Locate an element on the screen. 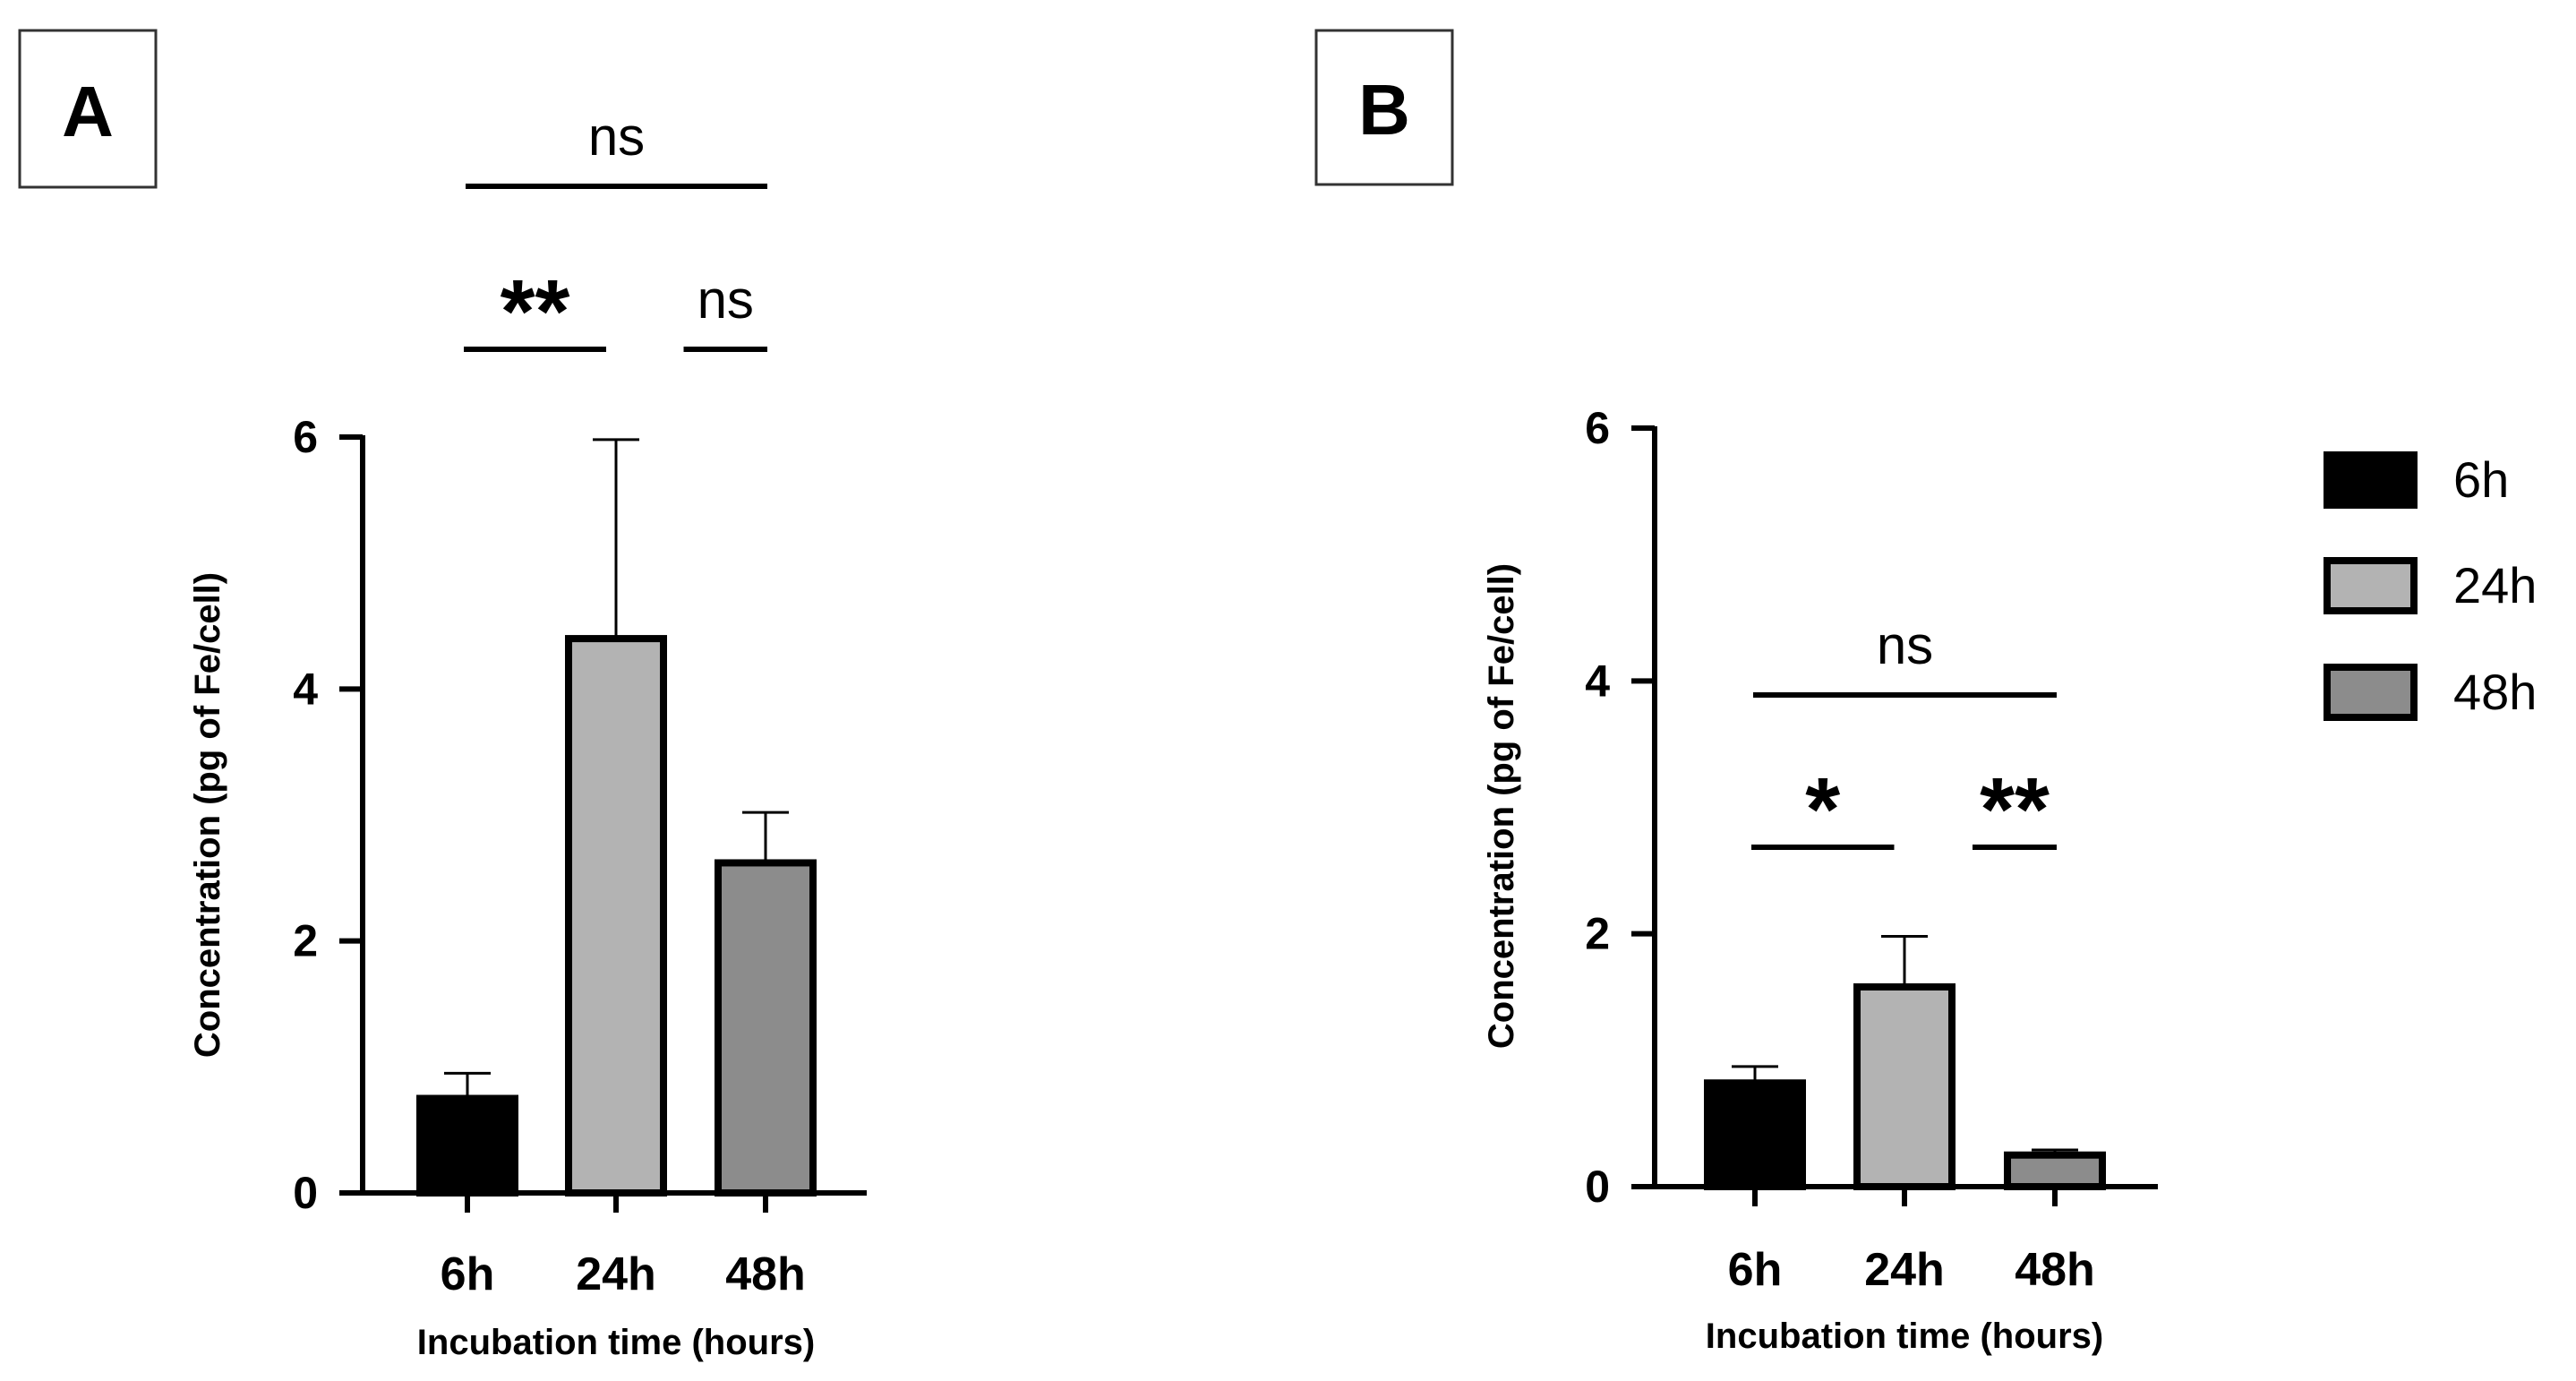 The width and height of the screenshot is (2576, 1381). significance-label: * is located at coordinates (1822, 809).